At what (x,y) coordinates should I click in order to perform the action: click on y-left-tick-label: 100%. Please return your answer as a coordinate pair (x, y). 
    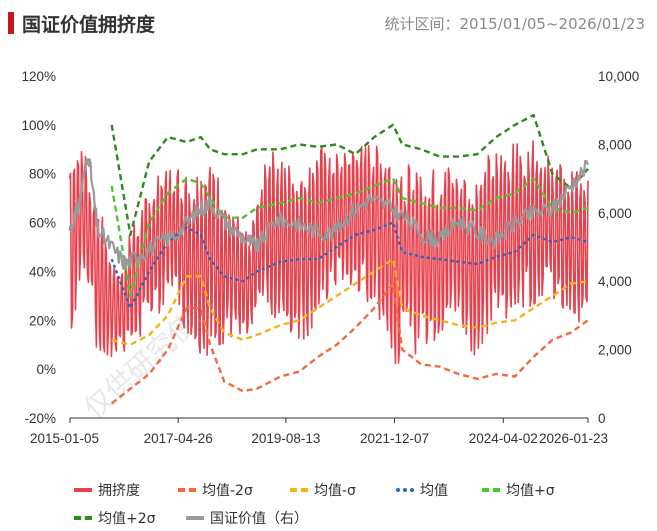
    Looking at the image, I should click on (38, 125).